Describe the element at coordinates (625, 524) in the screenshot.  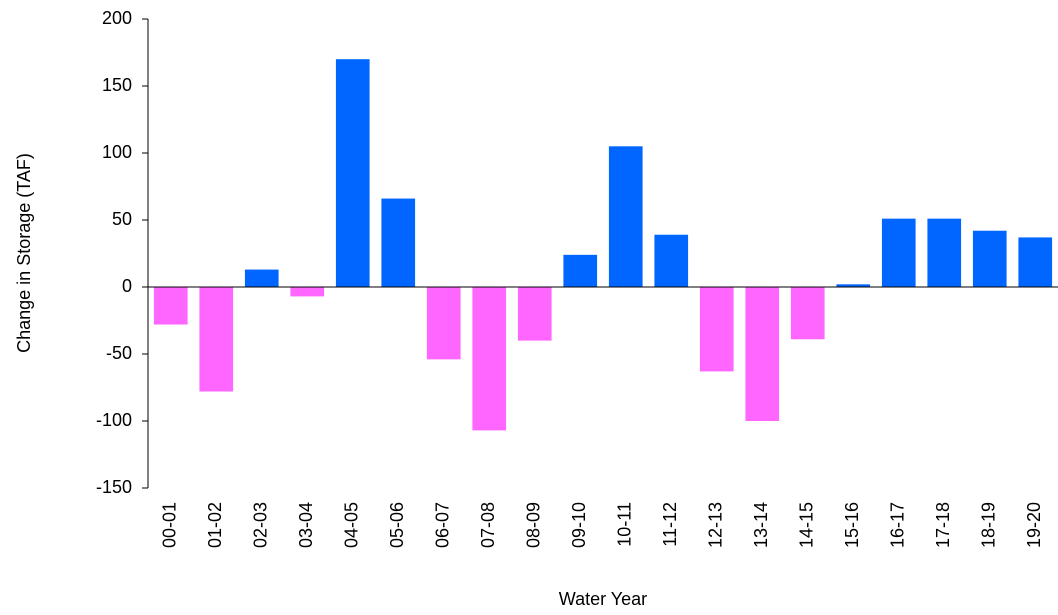
I see `x-tick-label: 10-11` at that location.